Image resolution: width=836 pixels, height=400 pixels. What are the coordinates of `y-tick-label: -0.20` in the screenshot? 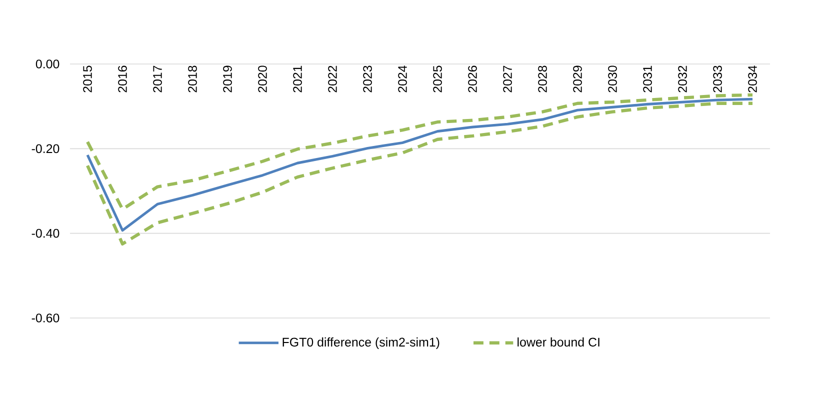 It's located at (46, 149).